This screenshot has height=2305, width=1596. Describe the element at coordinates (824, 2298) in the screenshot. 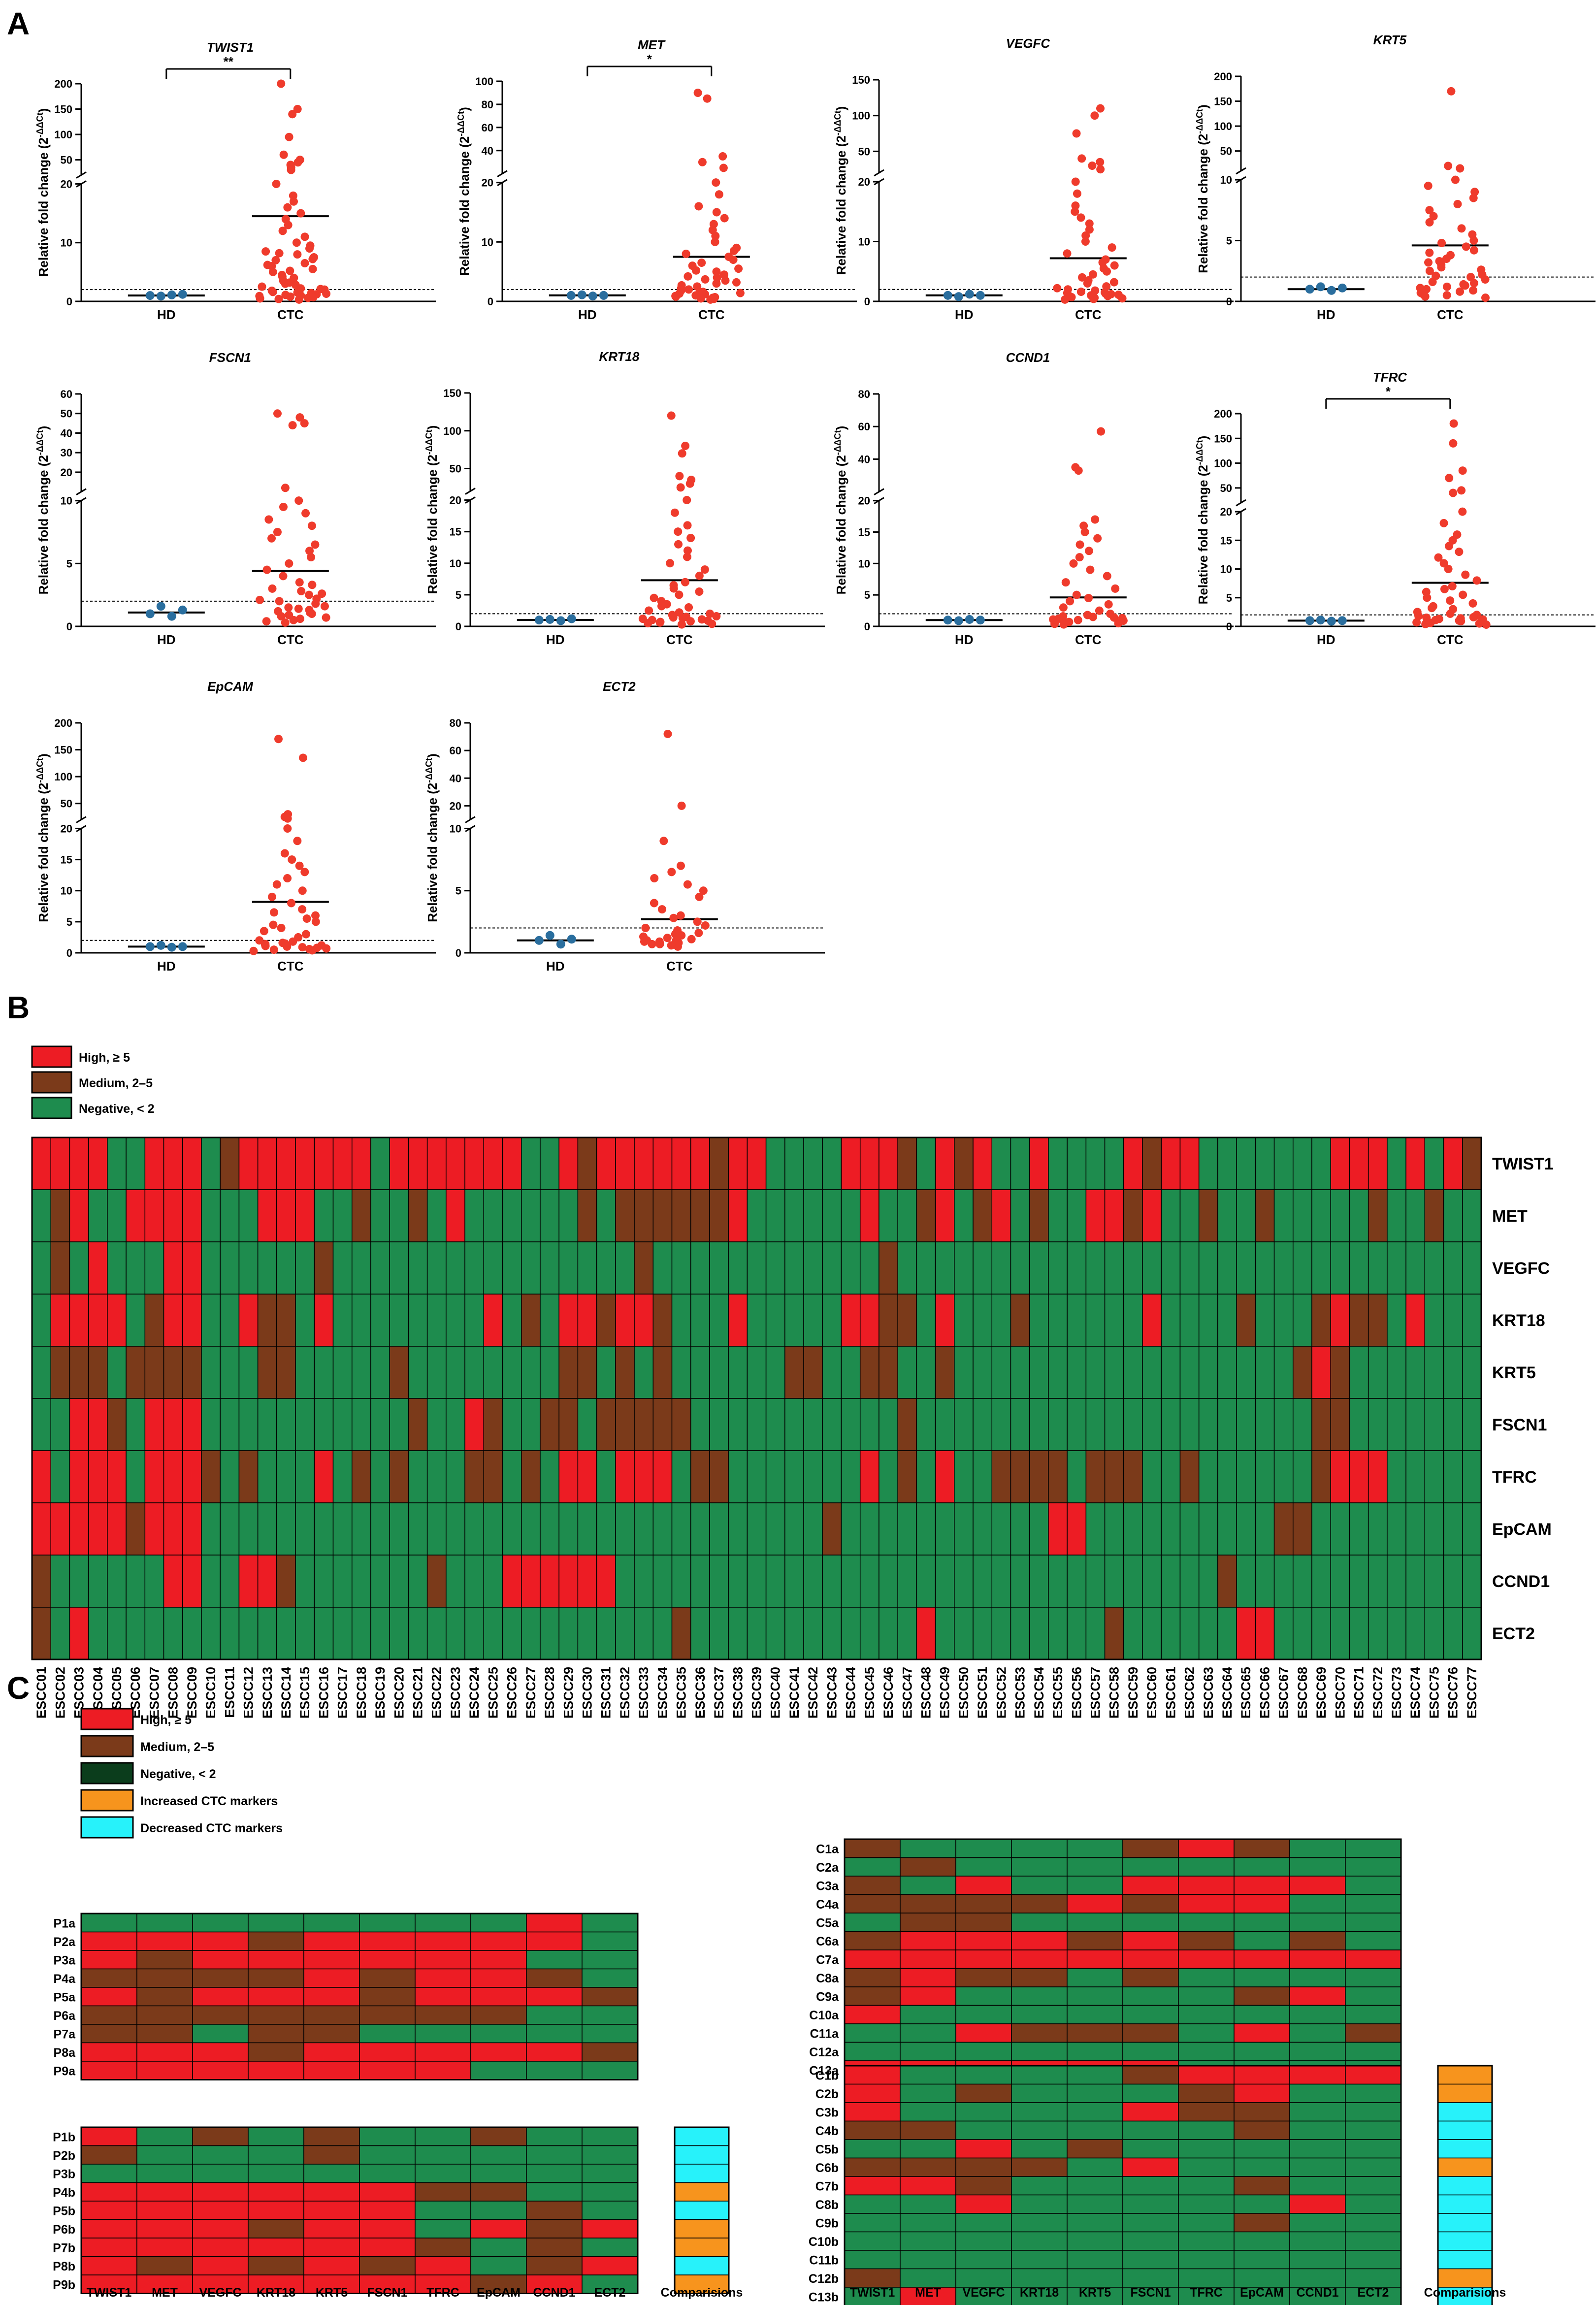

I see `sample-row-label: C13b` at that location.